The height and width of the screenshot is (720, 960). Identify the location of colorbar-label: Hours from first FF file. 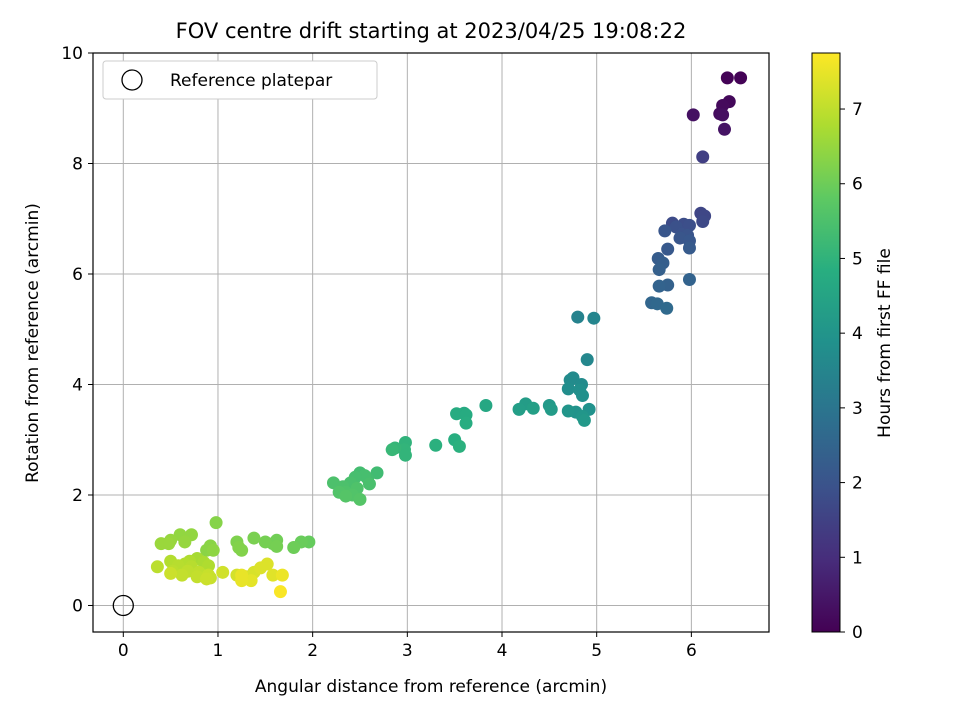
(885, 343).